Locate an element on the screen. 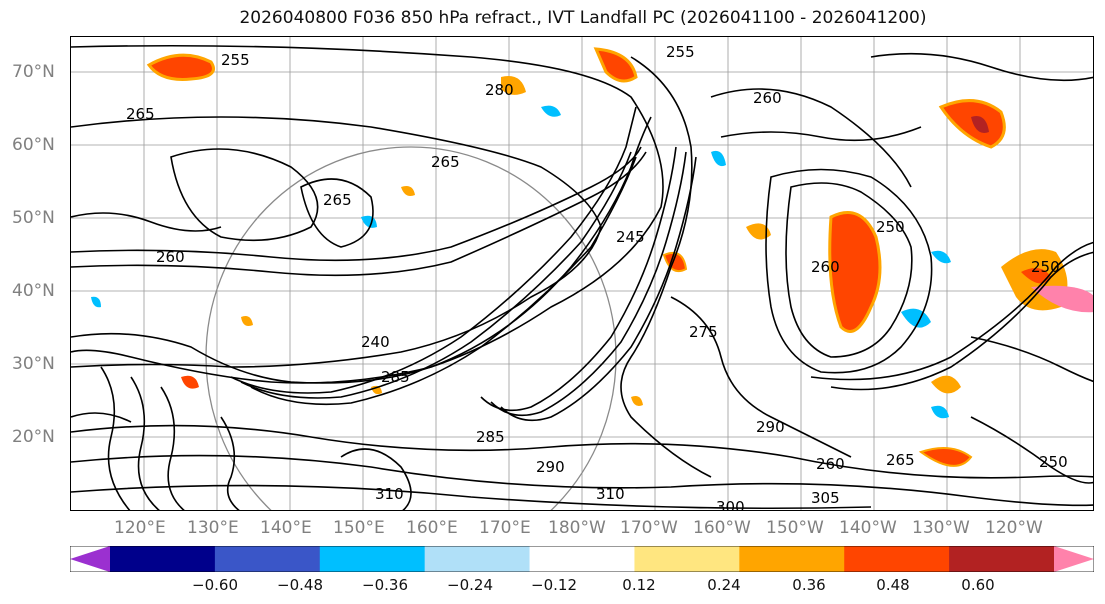 This screenshot has width=1105, height=604. lon-label: 140°E is located at coordinates (286, 528).